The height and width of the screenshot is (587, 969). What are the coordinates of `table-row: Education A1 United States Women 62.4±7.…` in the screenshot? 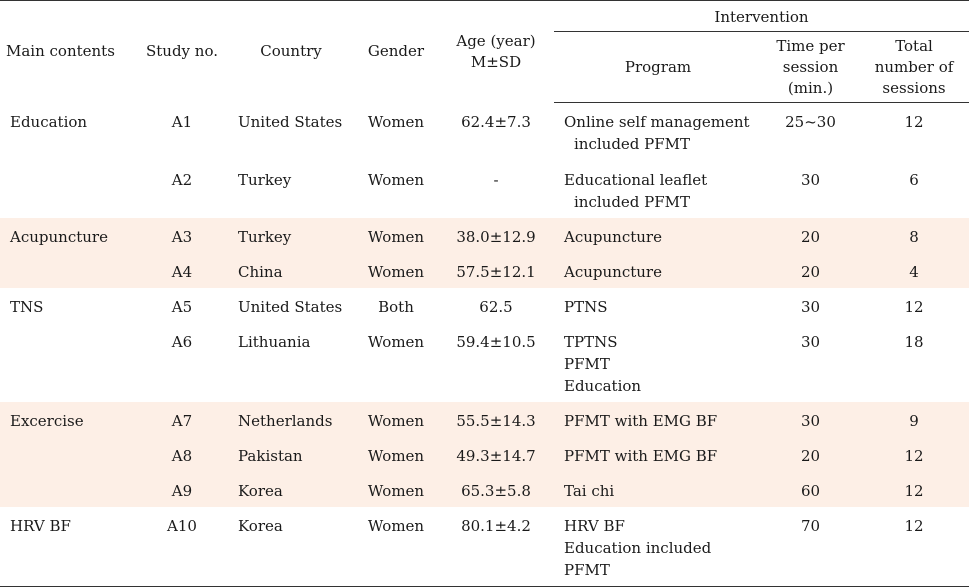 It's located at (484, 132).